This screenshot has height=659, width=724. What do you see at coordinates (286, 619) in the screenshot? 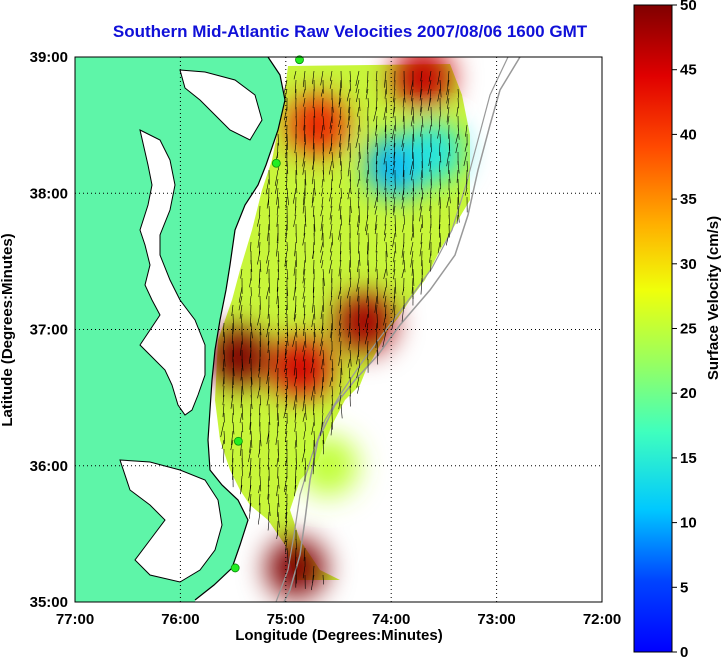
I see `x-tick-label: 75:00` at bounding box center [286, 619].